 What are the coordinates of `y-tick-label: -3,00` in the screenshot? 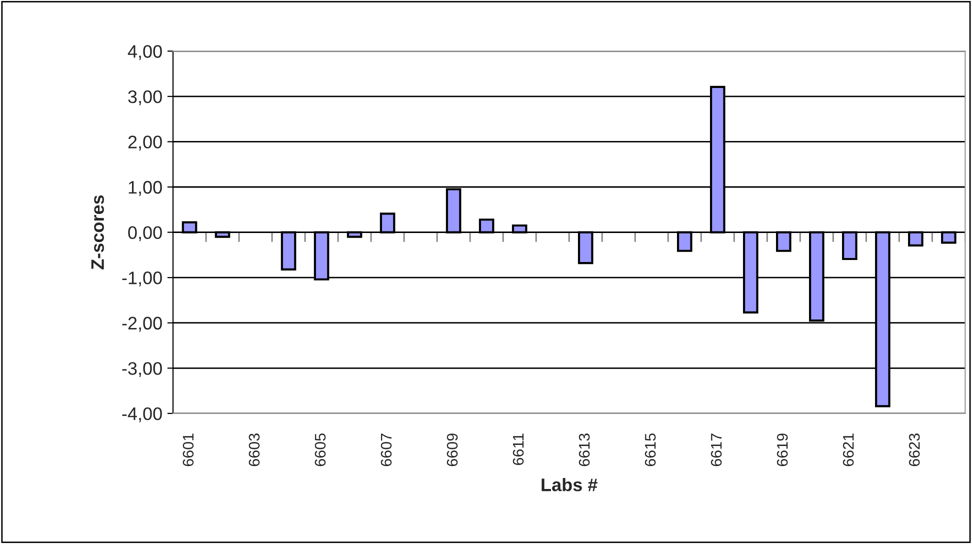 It's located at (142, 370).